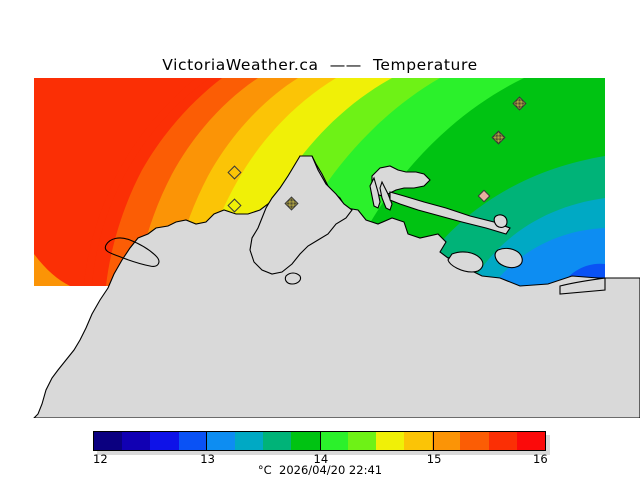 The height and width of the screenshot is (480, 640). I want to click on contour-nucleus, so click(115, 182).